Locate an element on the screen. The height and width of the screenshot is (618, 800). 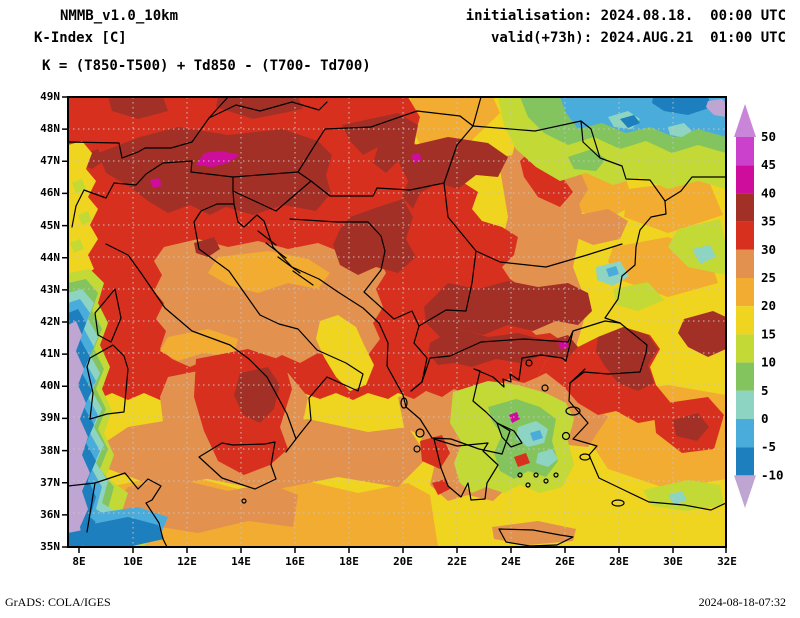
lon-label: 24E is located at coordinates (511, 561).